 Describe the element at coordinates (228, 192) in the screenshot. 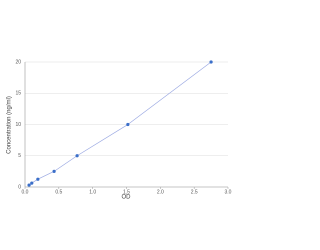

I see `x-tick-label: 3.0` at that location.